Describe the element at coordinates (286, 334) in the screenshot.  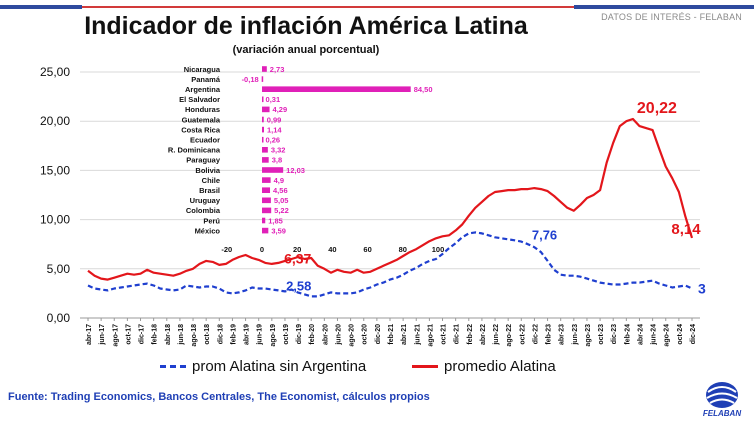
I see `x-tick-label: oct-19` at that location.